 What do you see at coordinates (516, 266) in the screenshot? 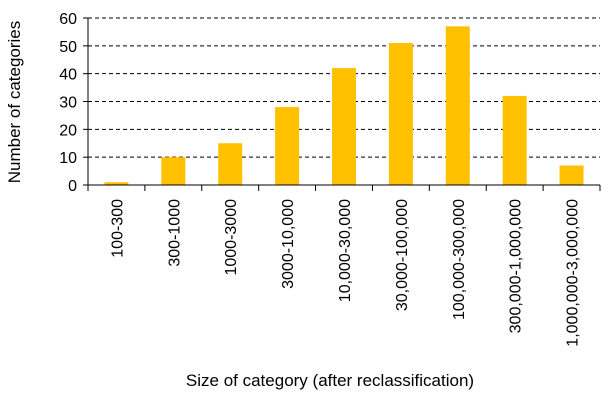
I see `x-tick-label: 300,000-1,000,000` at bounding box center [516, 266].